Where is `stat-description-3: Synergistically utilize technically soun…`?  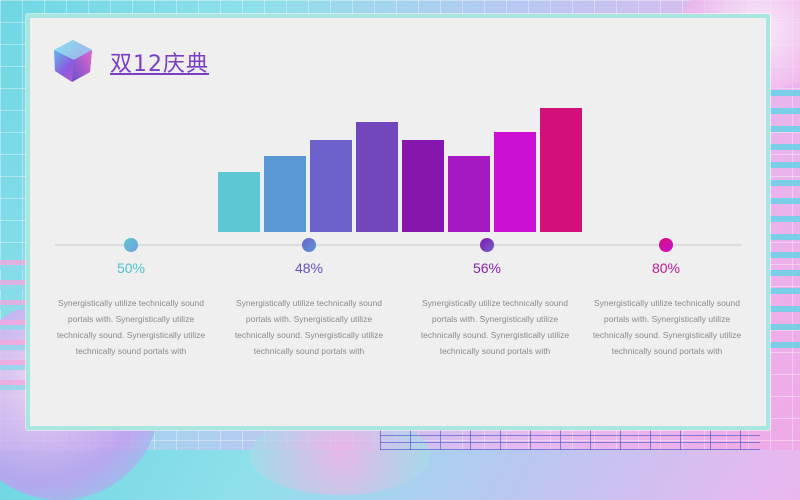
stat-description-3: Synergistically utilize technically soun… is located at coordinates (495, 327).